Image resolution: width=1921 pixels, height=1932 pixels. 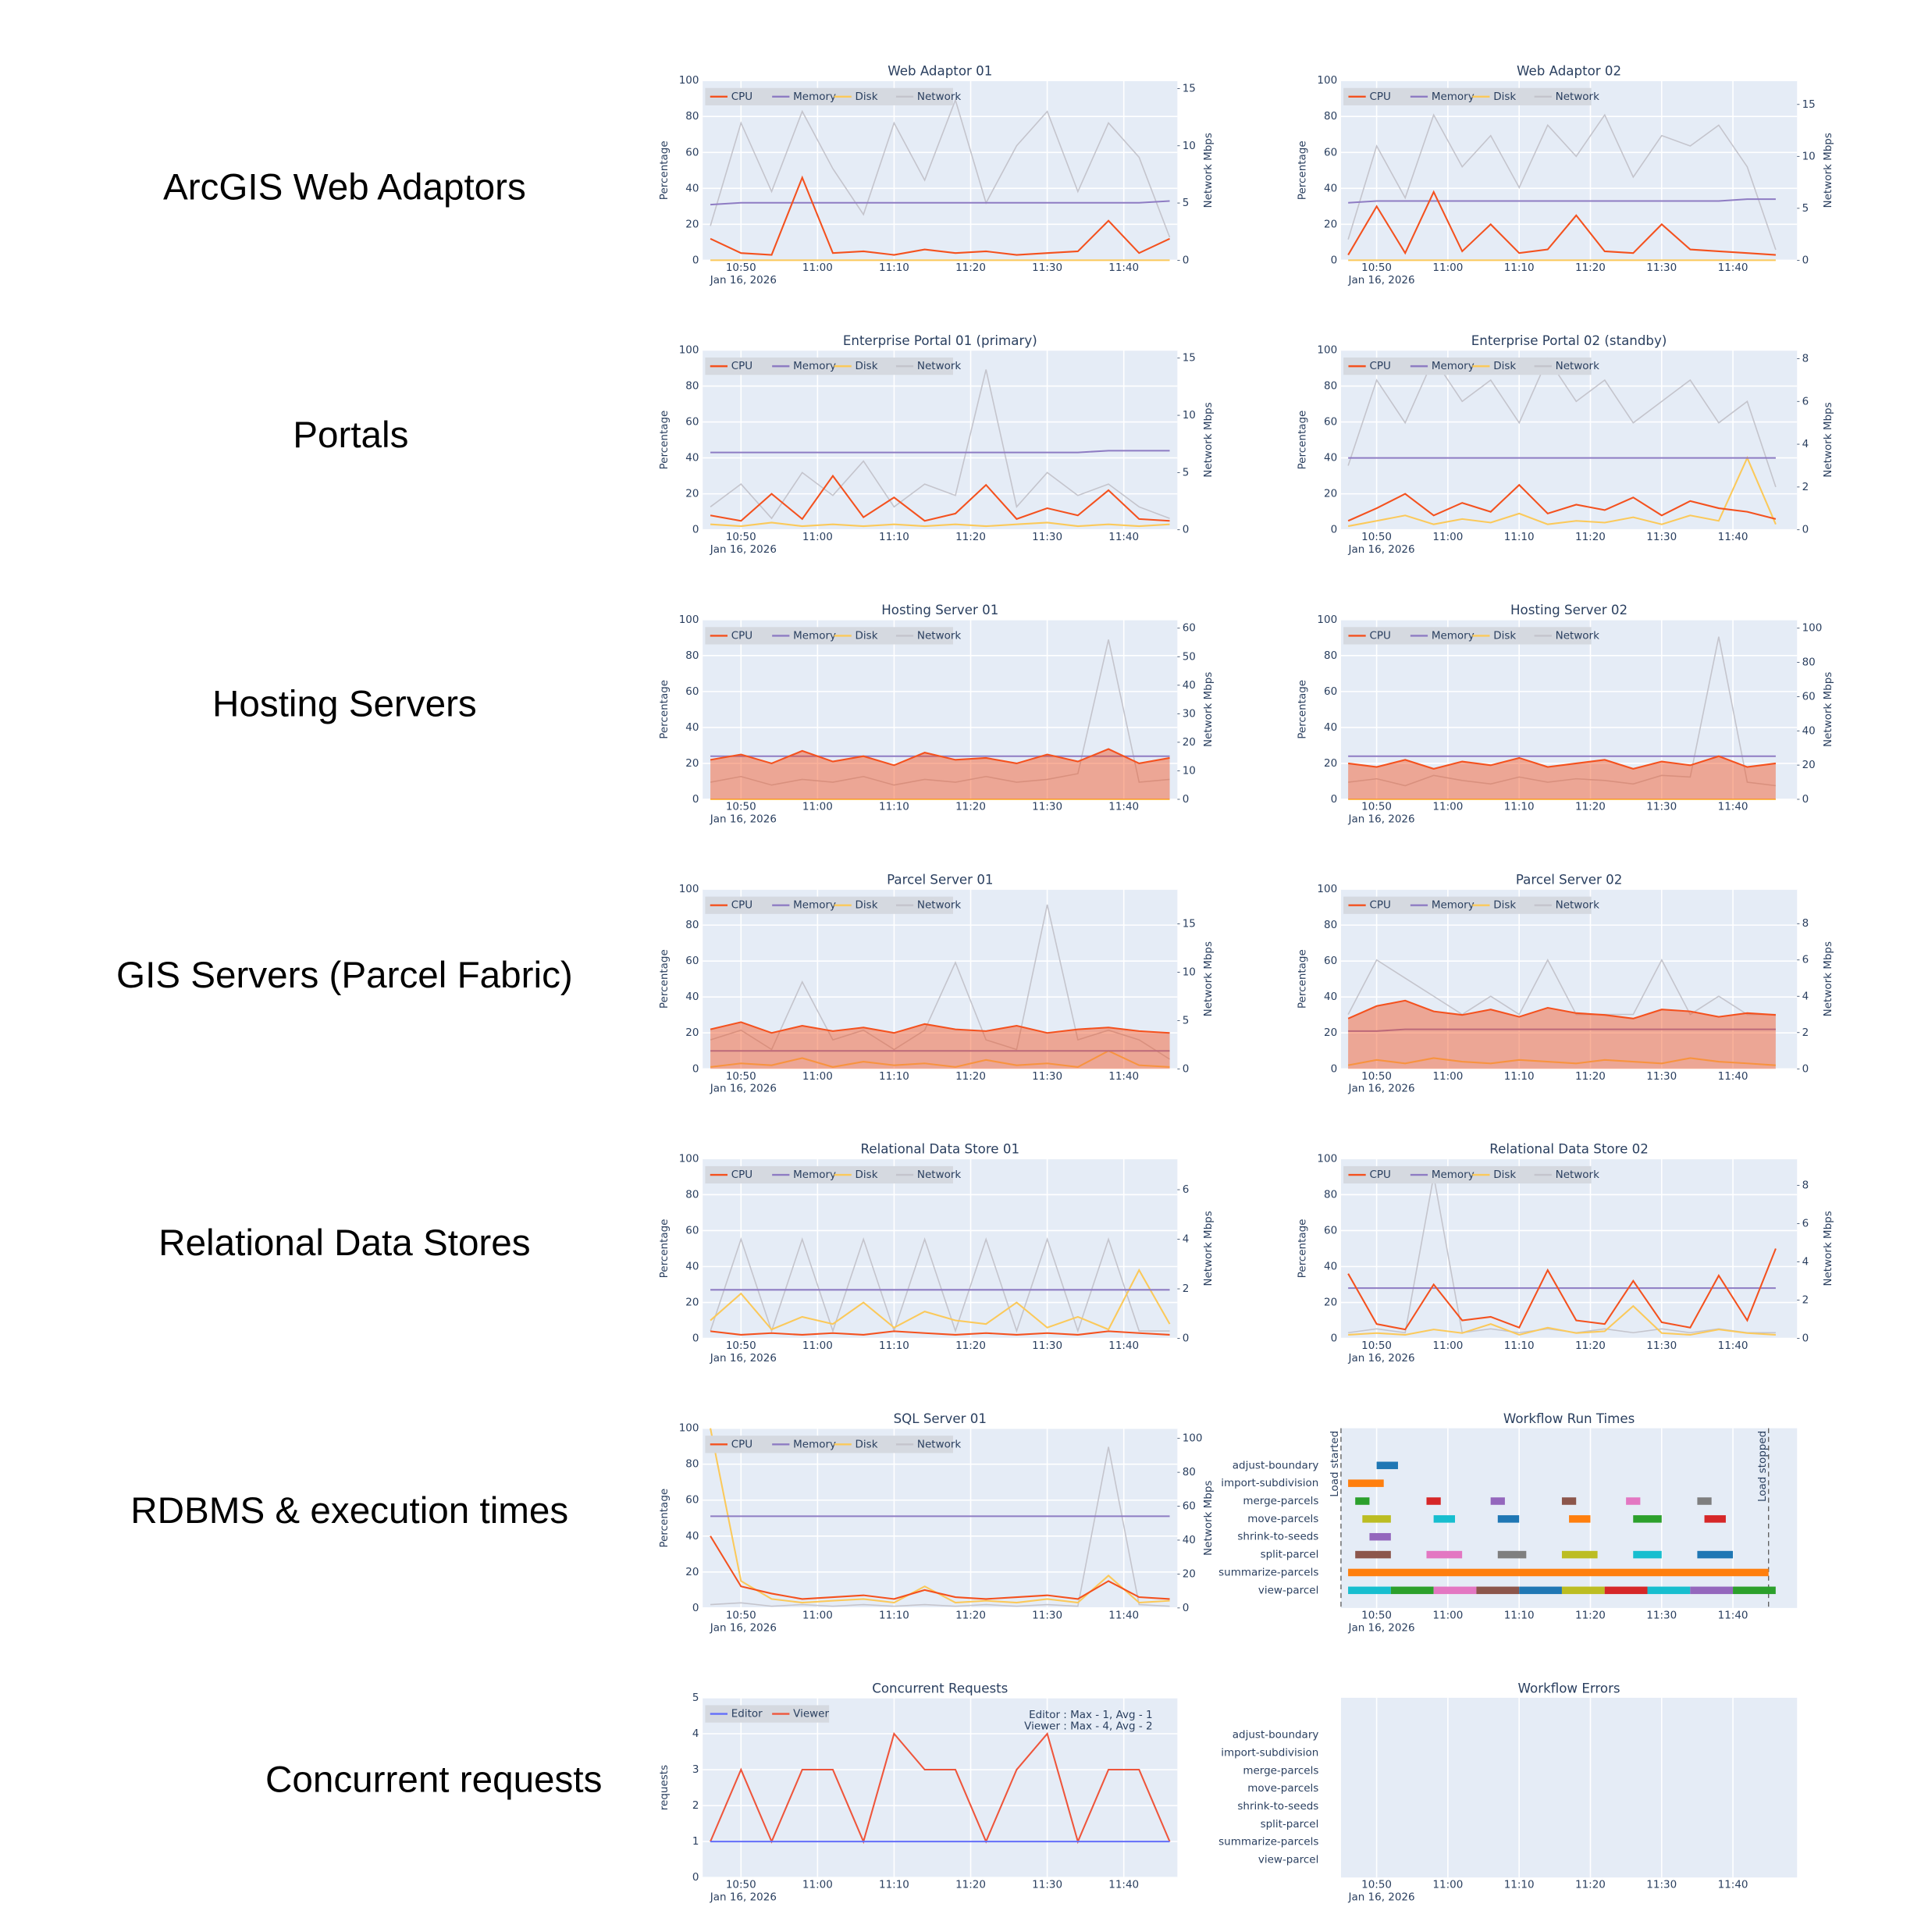 What do you see at coordinates (349, 1511) in the screenshot?
I see `section-label: RDBMS & execution times` at bounding box center [349, 1511].